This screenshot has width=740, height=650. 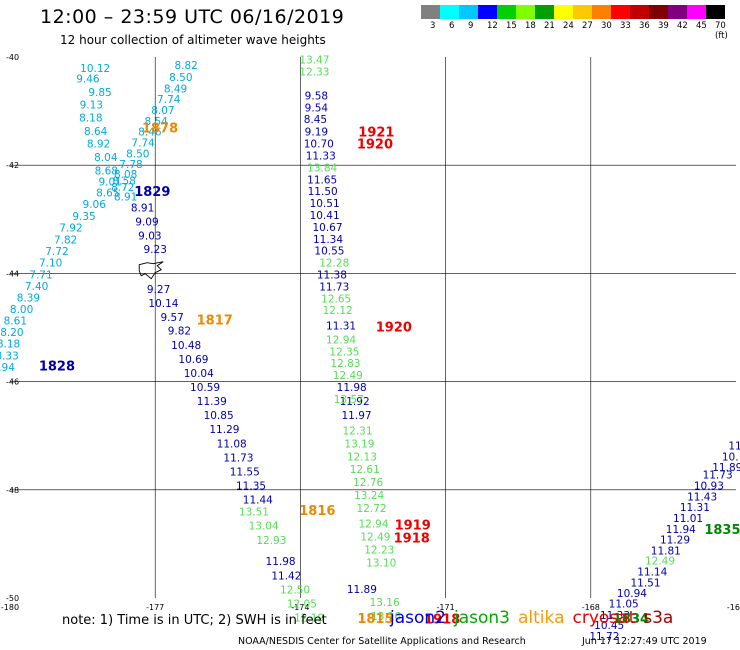 I want to click on wave-height-value: 13.24, so click(x=369, y=496).